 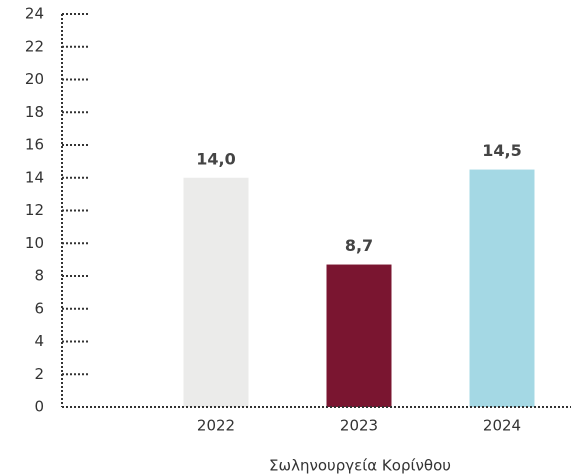 I want to click on y-tick-label: 8, so click(x=39, y=276).